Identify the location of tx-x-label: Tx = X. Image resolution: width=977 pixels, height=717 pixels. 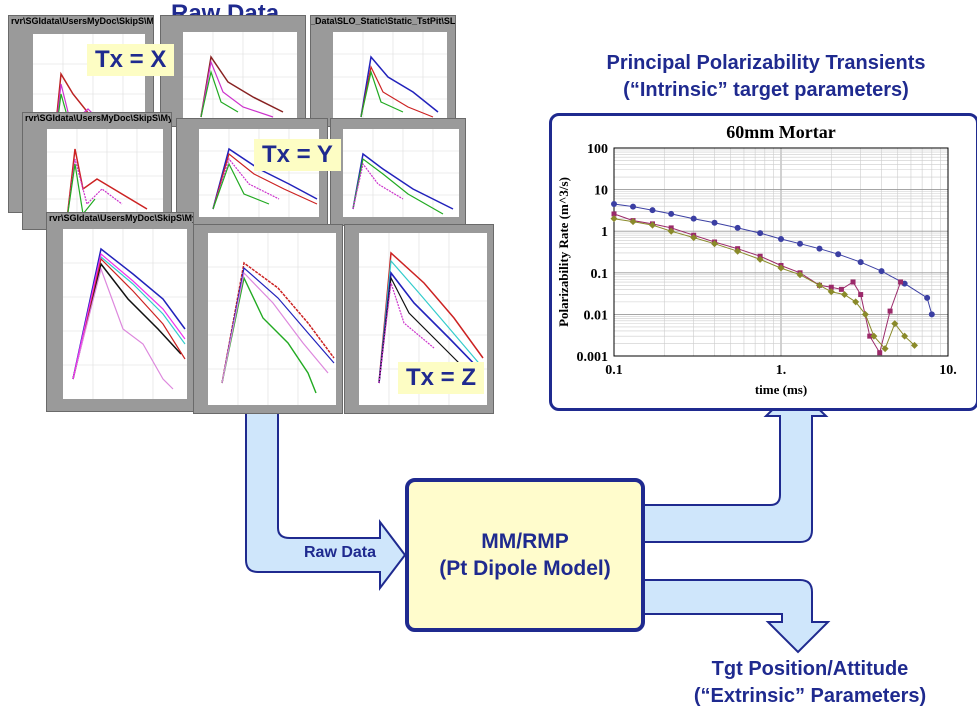
(131, 60).